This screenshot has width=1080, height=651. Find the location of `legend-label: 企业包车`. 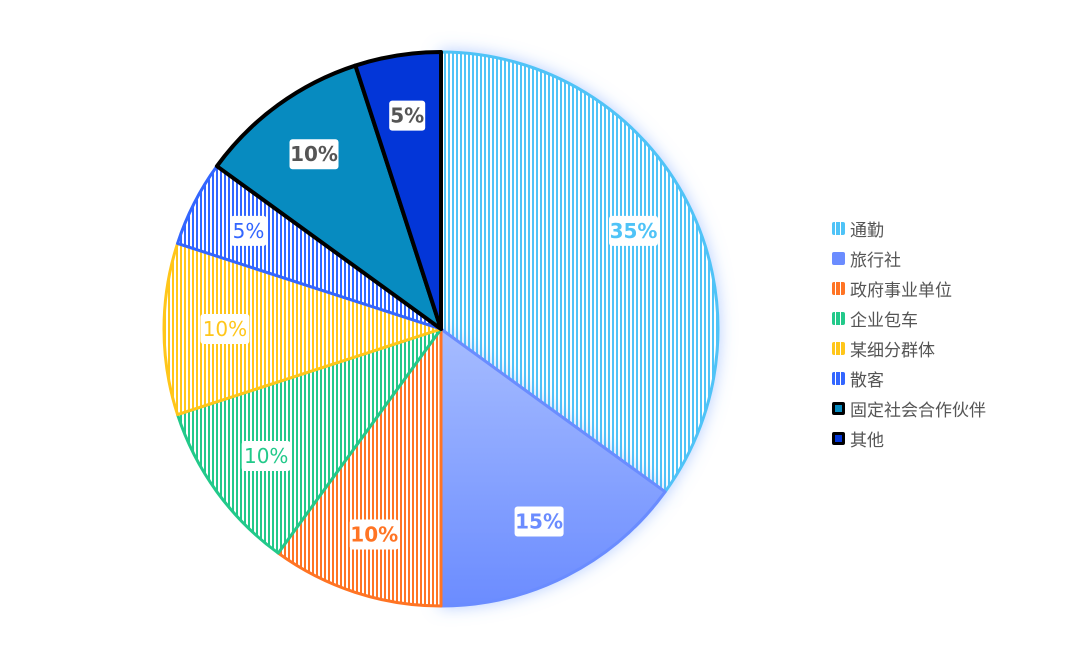

legend-label: 企业包车 is located at coordinates (884, 320).